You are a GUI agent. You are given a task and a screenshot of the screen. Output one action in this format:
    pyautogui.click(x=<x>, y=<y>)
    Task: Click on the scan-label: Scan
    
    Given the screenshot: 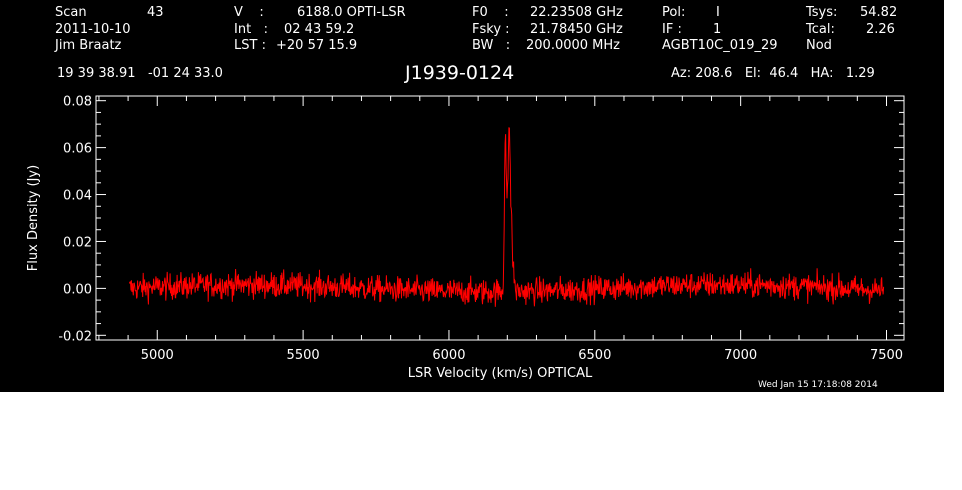 What is the action you would take?
    pyautogui.click(x=71, y=12)
    